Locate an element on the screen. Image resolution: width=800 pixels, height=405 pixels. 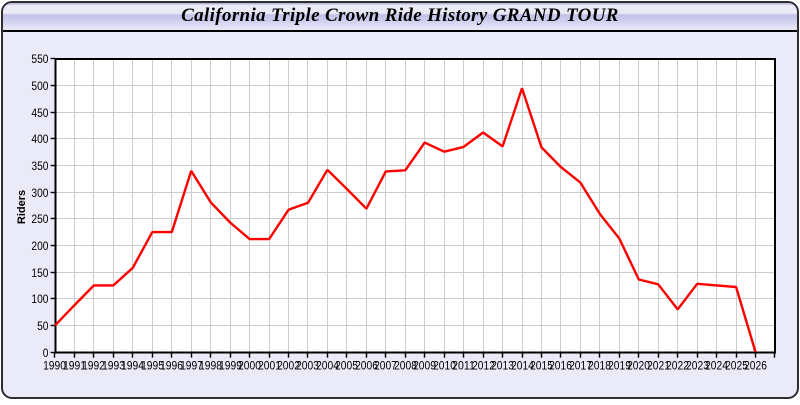
svg-text: 2018 is located at coordinates (599, 366).